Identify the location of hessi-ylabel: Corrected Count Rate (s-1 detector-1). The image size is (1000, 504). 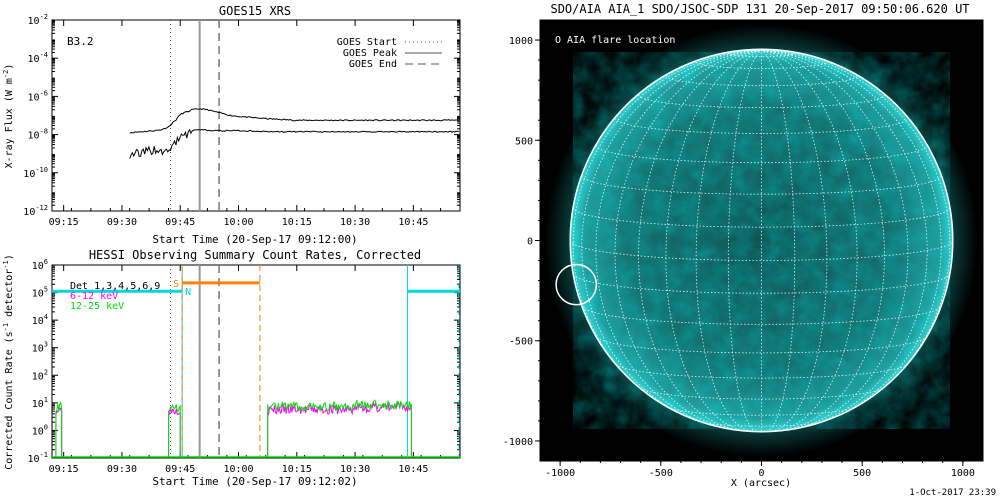
(8, 362).